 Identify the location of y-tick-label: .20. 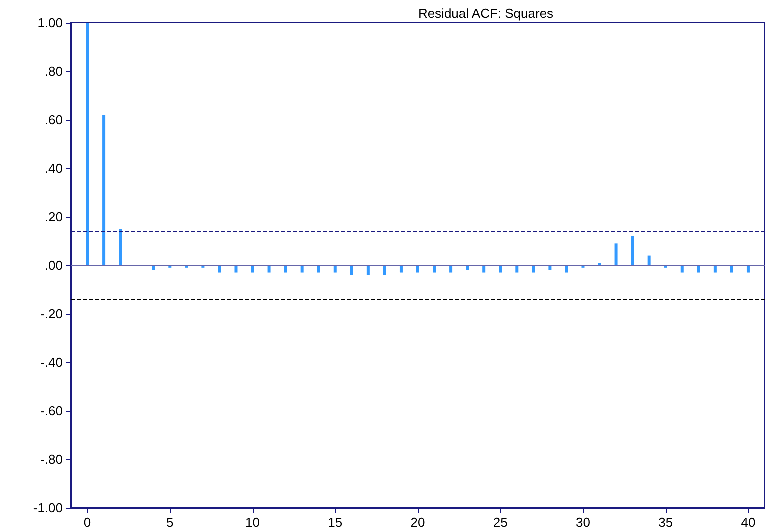
(53, 217).